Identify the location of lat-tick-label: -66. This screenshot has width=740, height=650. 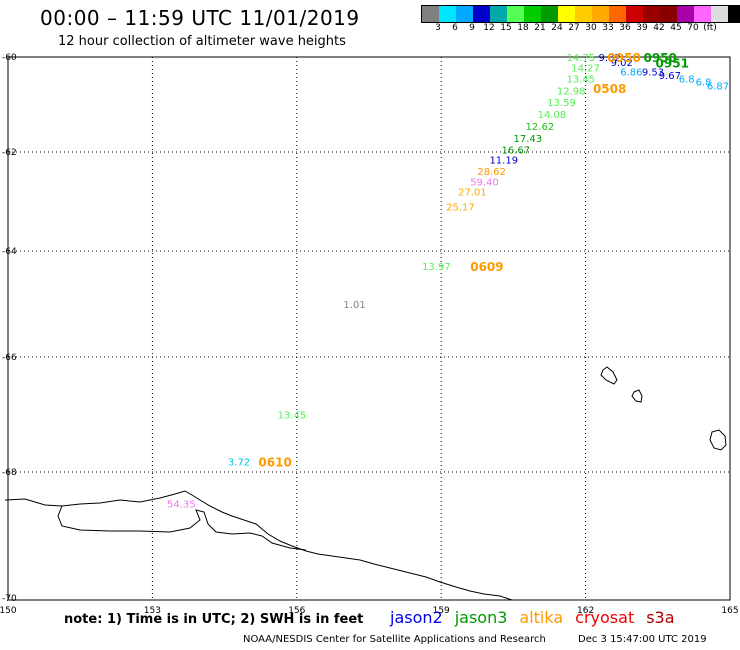
(9, 358).